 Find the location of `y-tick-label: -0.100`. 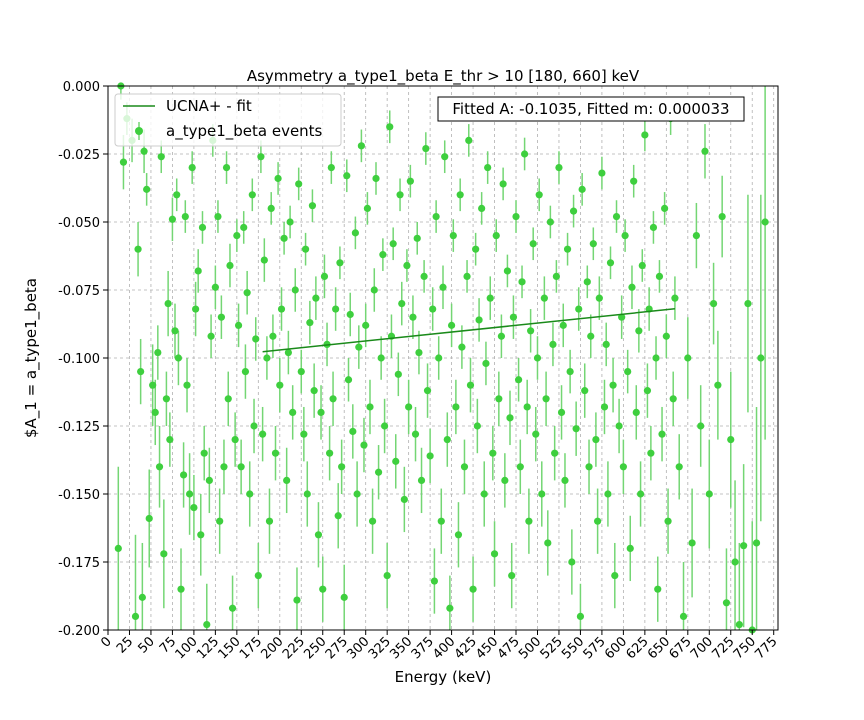

y-tick-label: -0.100 is located at coordinates (79, 359).